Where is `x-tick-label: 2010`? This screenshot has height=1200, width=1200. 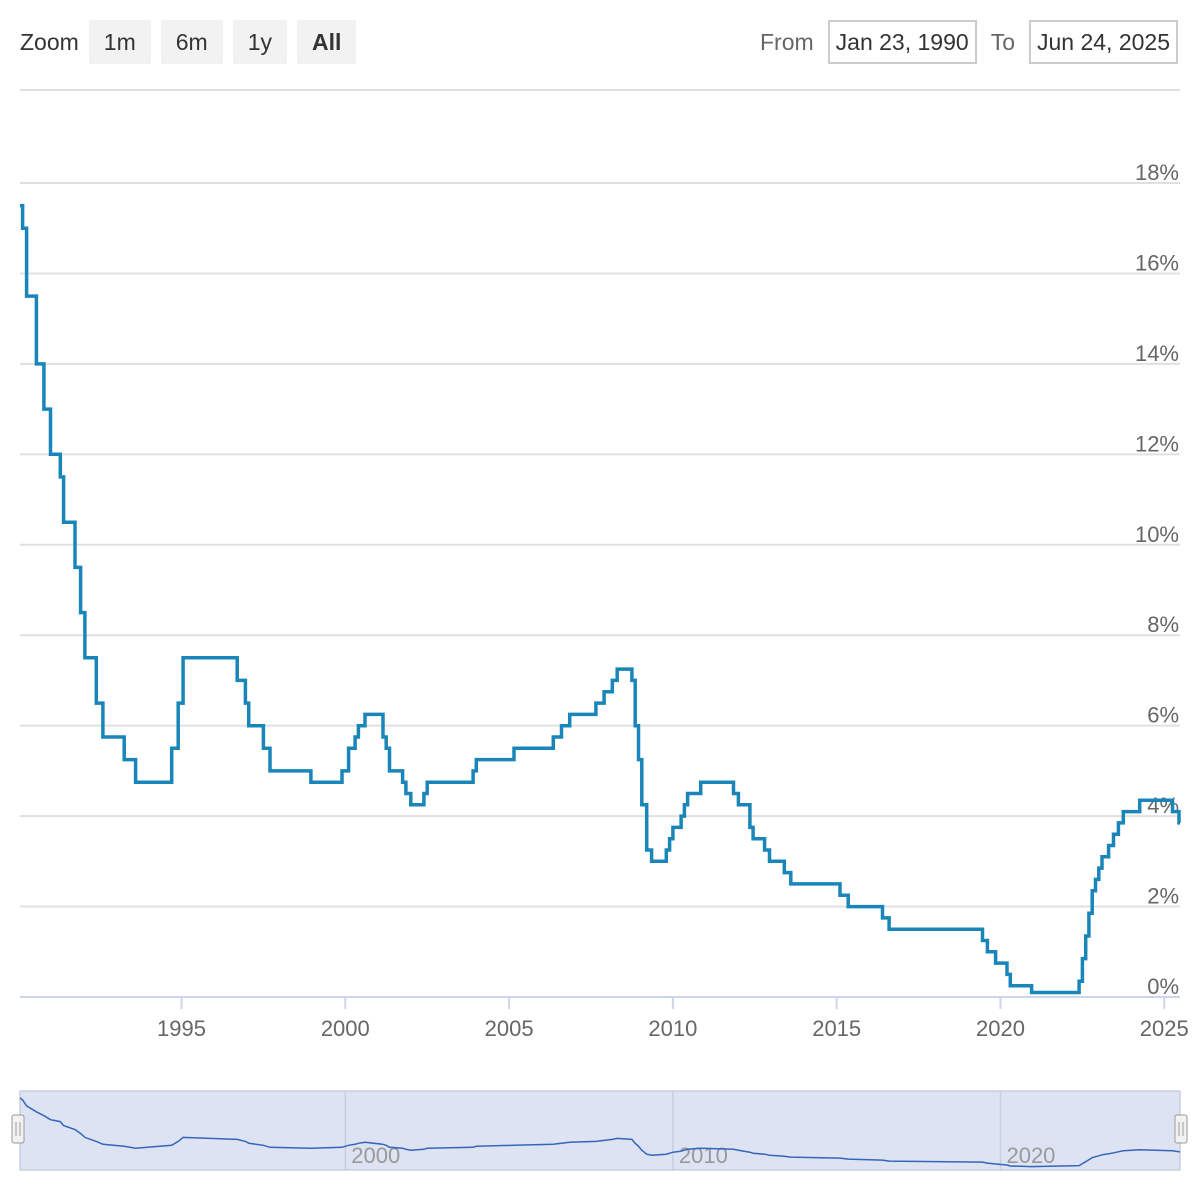
x-tick-label: 2010 is located at coordinates (672, 1028).